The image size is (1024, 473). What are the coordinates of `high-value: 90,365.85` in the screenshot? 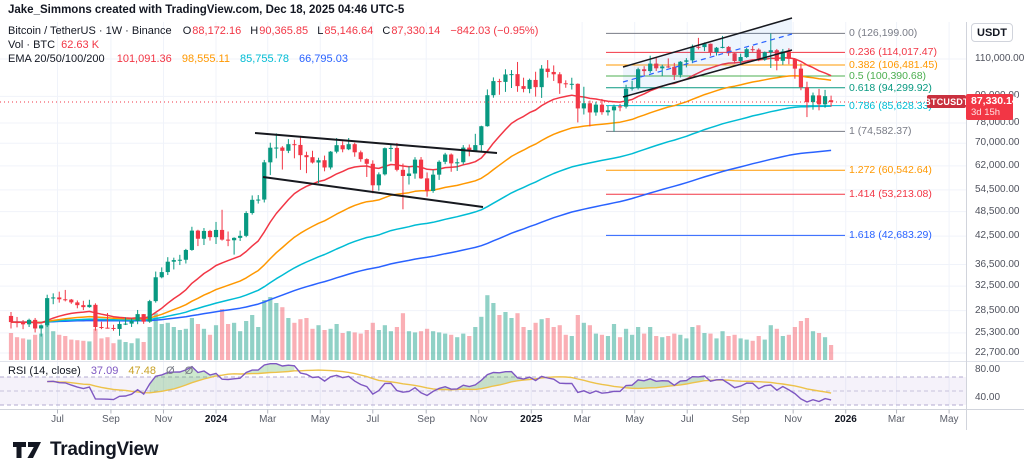 It's located at (284, 31).